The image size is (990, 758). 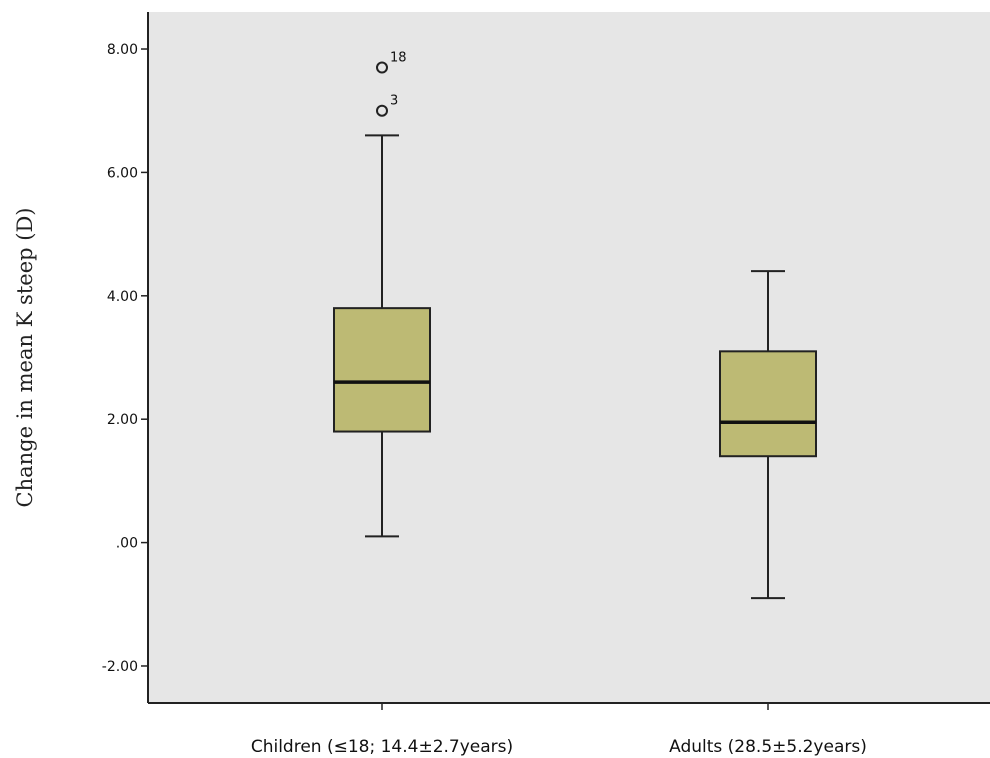 I want to click on y-tick-label: 6.00, so click(x=122, y=173).